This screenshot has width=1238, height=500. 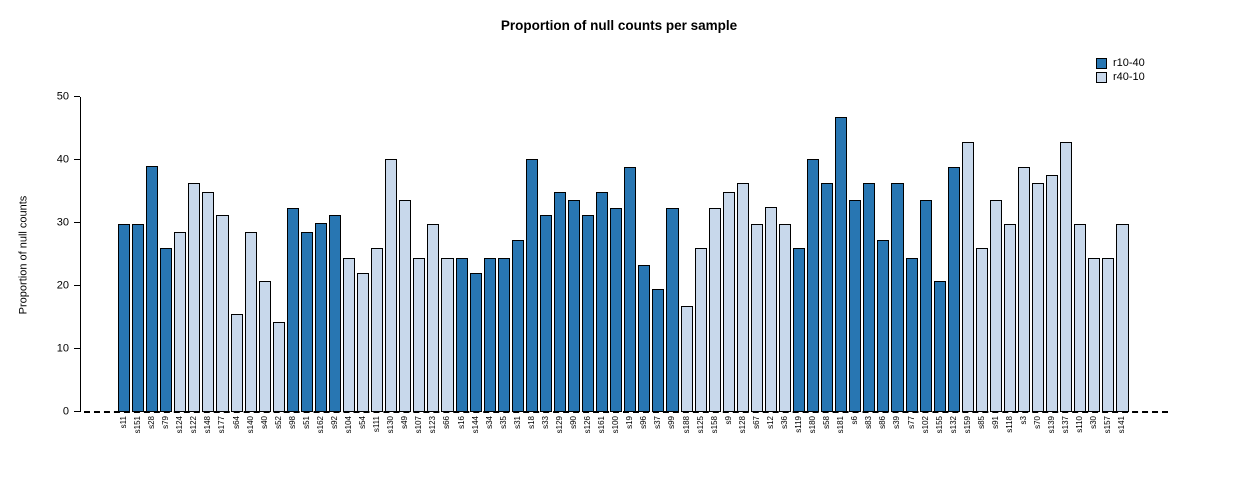 I want to click on bar-s128, so click(x=742, y=297).